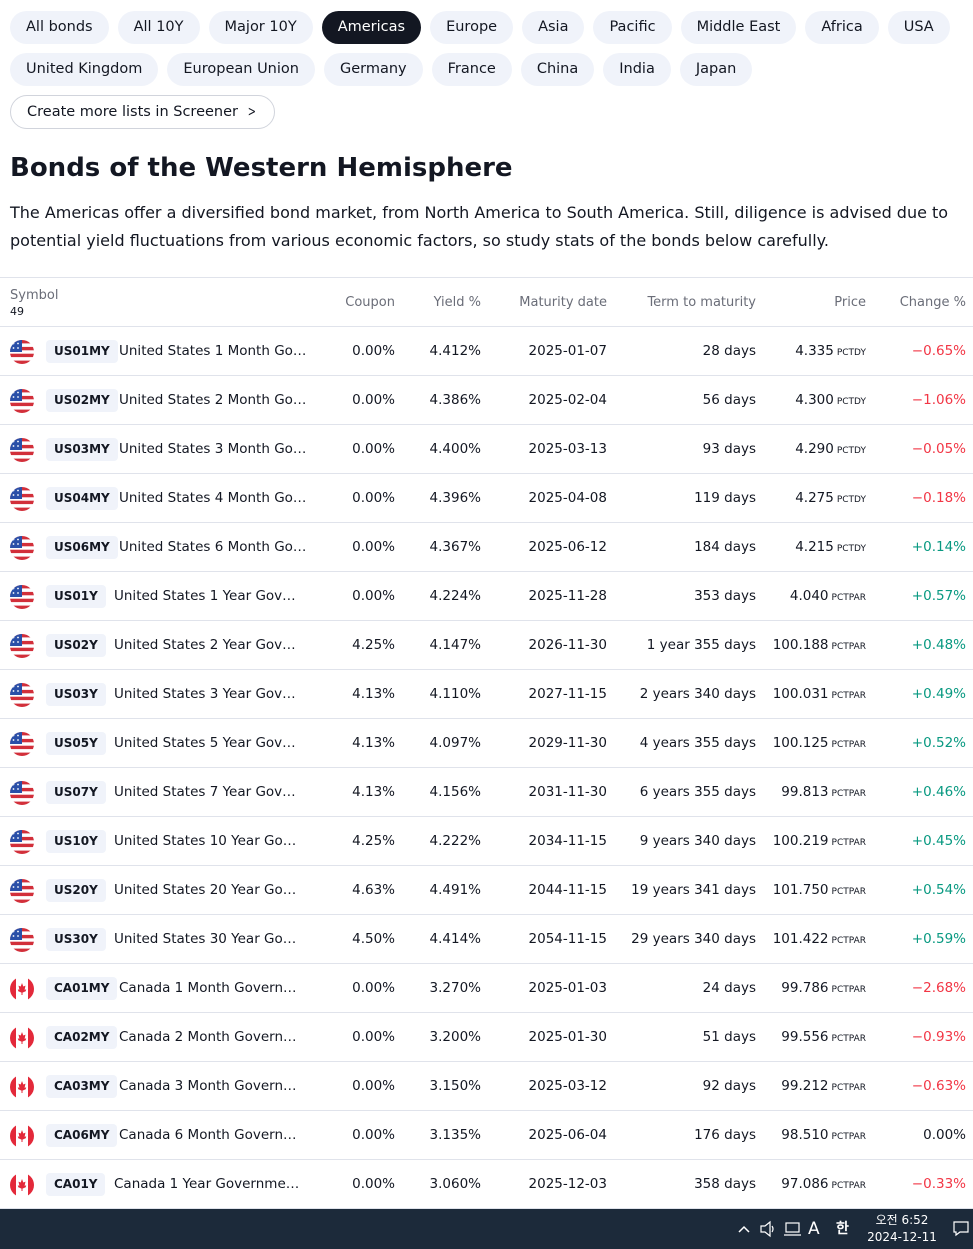 Image resolution: width=973 pixels, height=1249 pixels. What do you see at coordinates (472, 27) in the screenshot?
I see `chip-europe: Europe` at bounding box center [472, 27].